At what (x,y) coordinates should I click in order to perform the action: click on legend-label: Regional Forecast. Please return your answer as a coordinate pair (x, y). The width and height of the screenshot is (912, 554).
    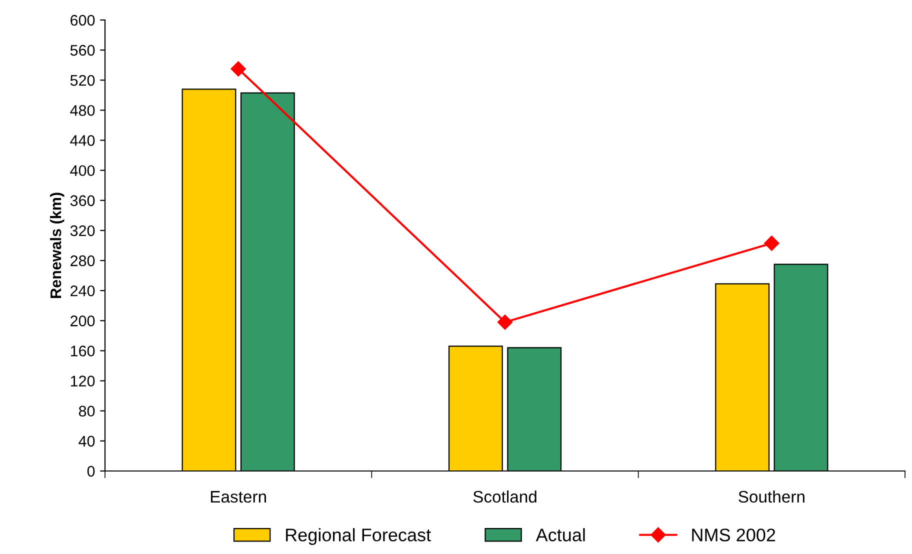
    Looking at the image, I should click on (358, 536).